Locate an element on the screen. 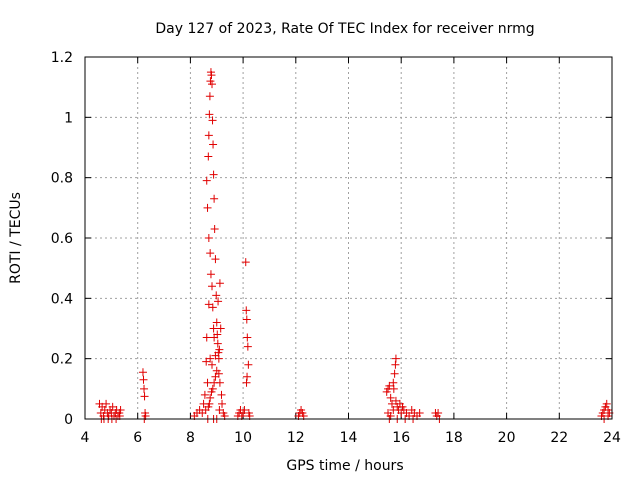  x-tick-label: 6 is located at coordinates (137, 438).